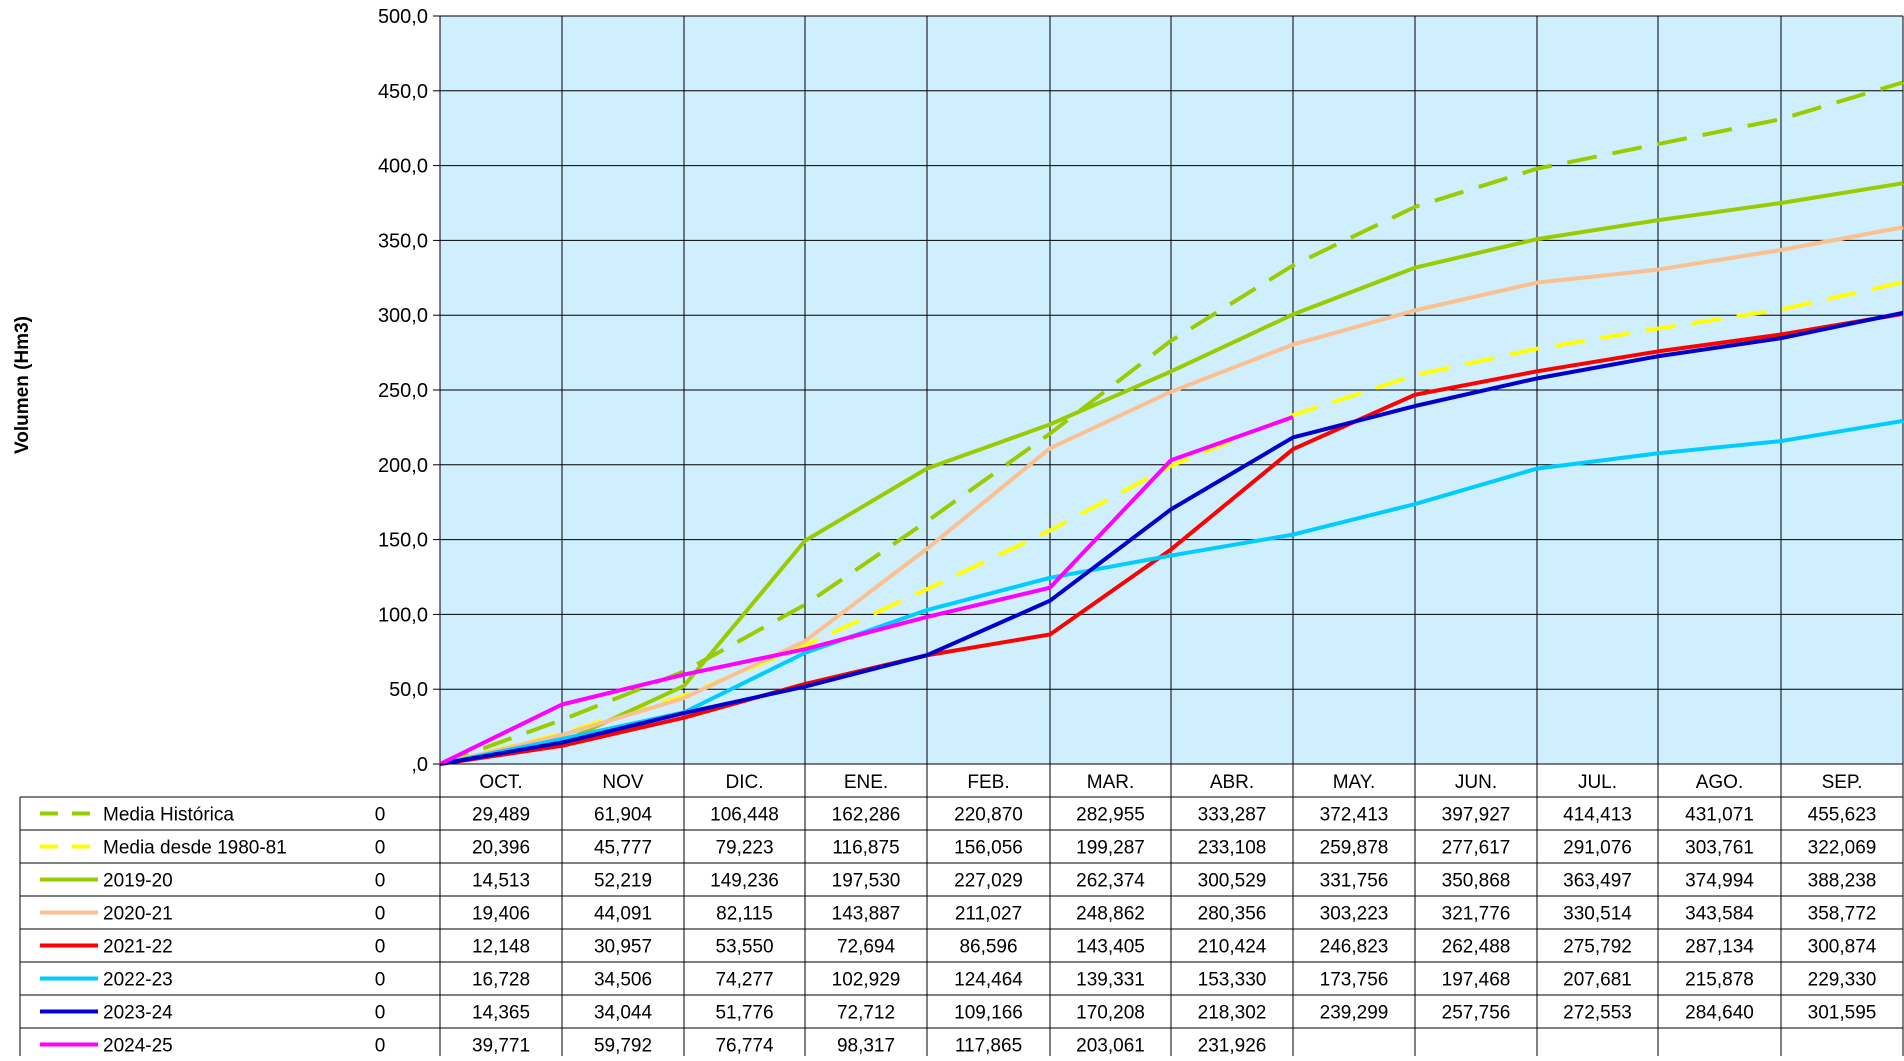  I want to click on data-label: 76,774, so click(744, 1046).